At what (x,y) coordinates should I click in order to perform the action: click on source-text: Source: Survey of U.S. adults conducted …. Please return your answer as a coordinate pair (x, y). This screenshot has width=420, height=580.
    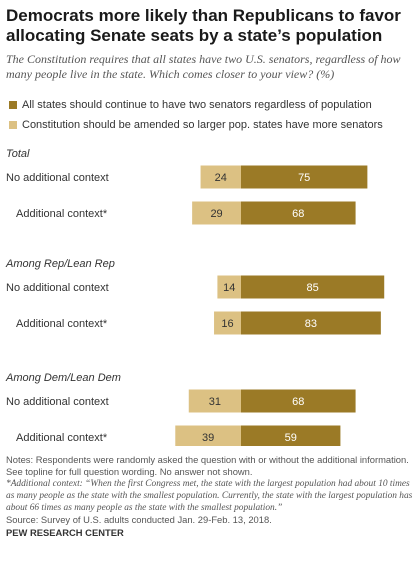
    Looking at the image, I should click on (139, 519).